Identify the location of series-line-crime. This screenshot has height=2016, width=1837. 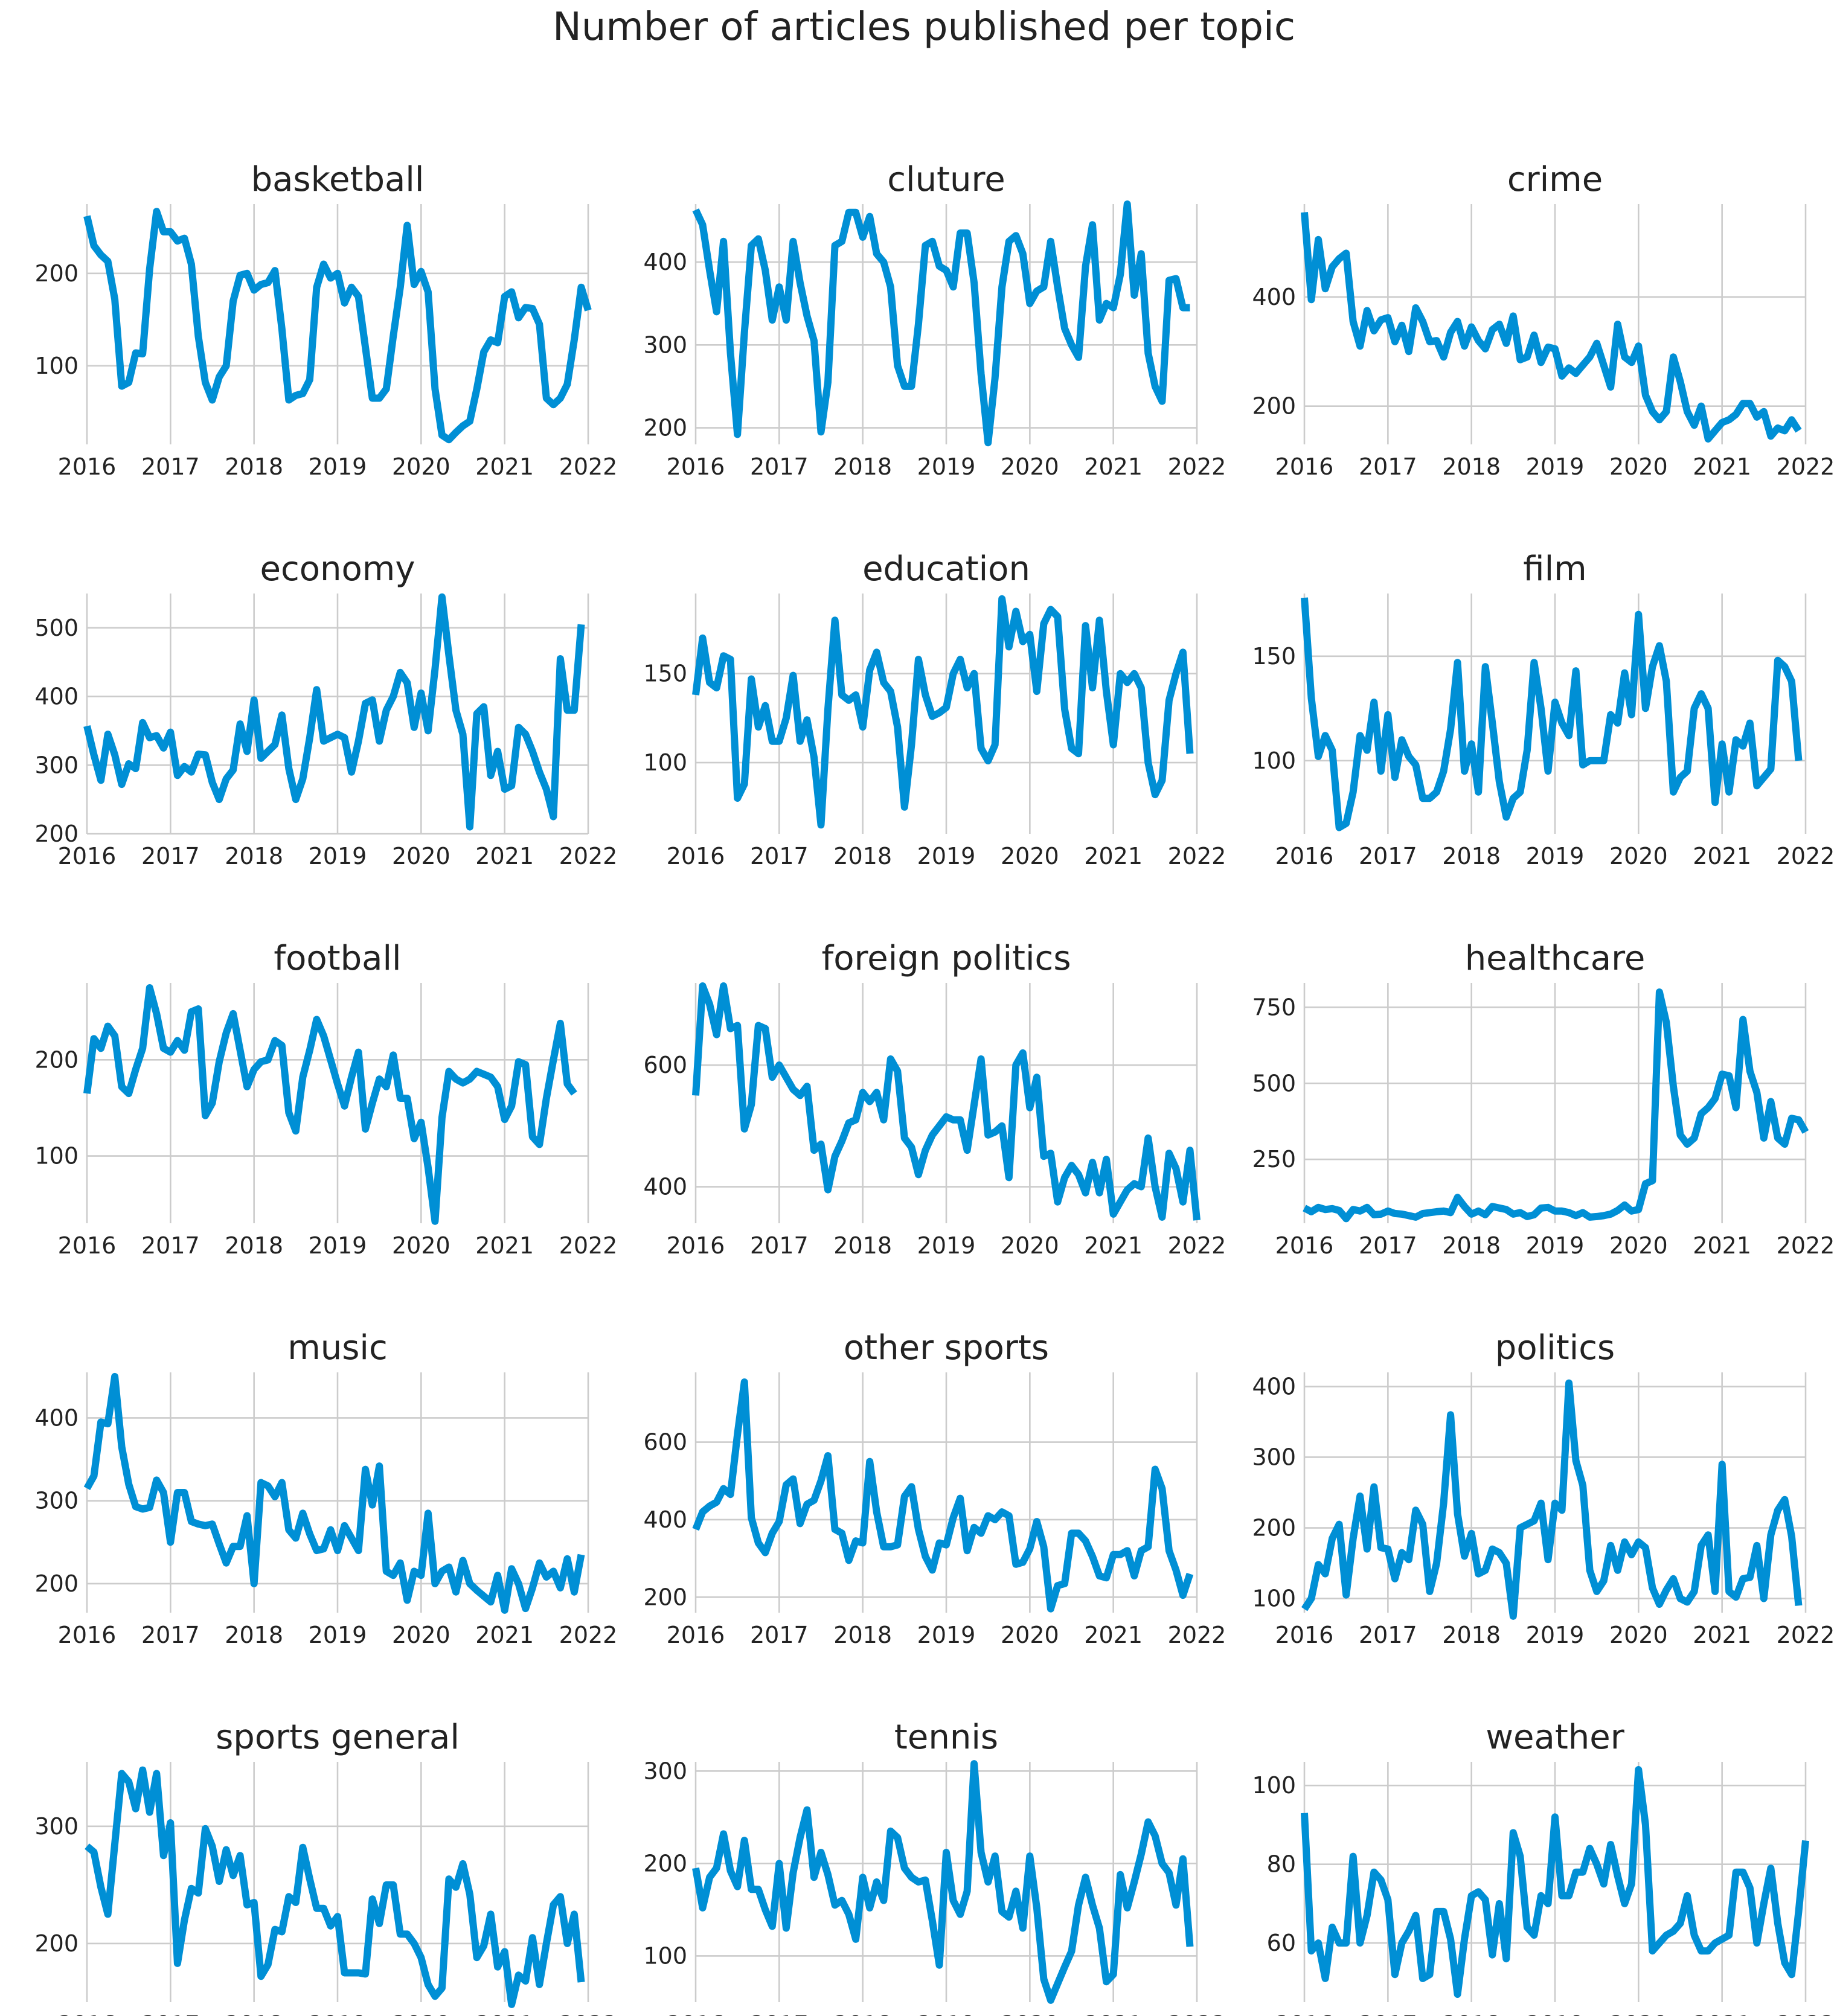
(1551, 327).